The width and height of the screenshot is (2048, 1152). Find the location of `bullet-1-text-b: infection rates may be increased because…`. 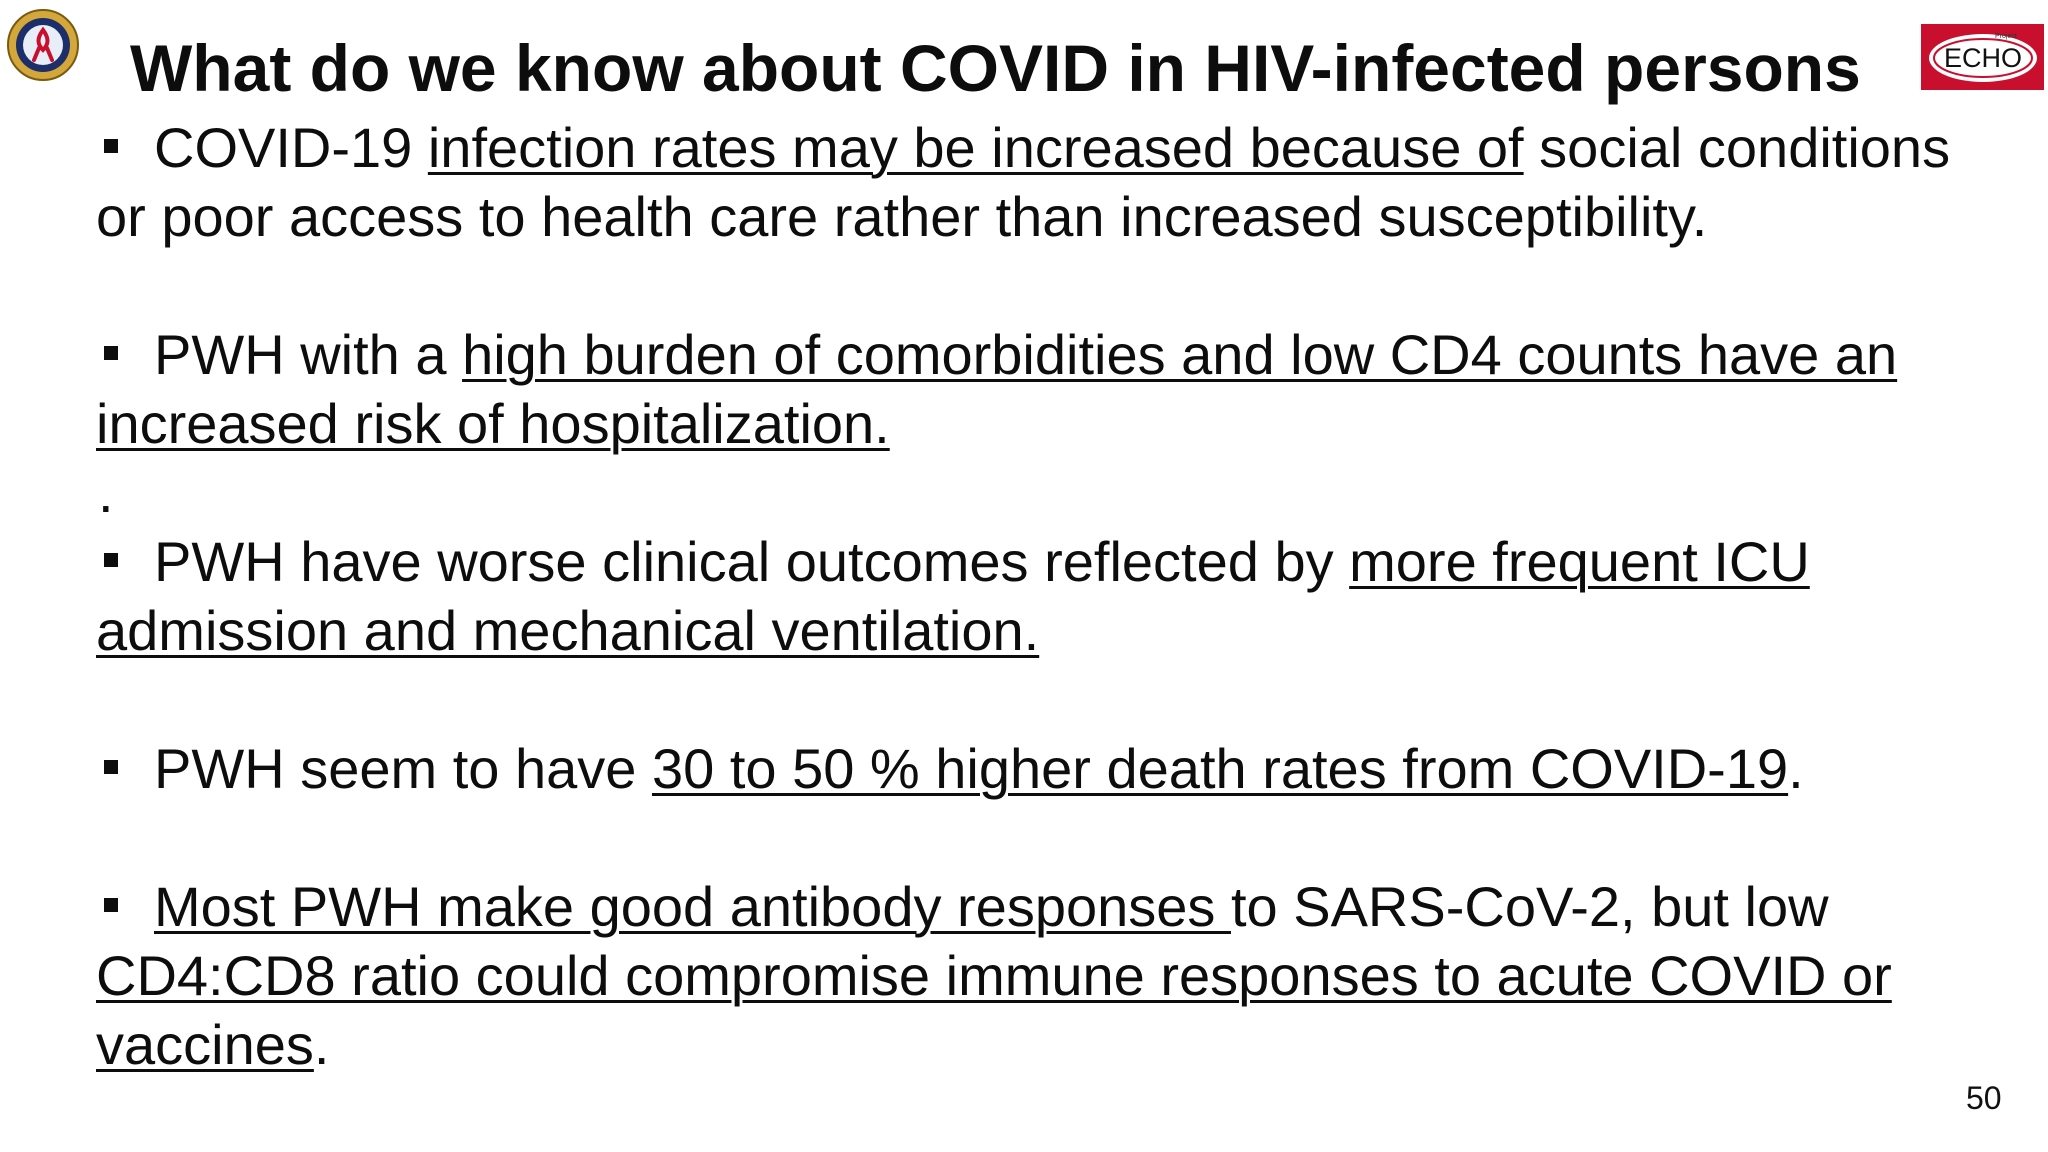

bullet-1-text-b: infection rates may be increased because… is located at coordinates (975, 147).